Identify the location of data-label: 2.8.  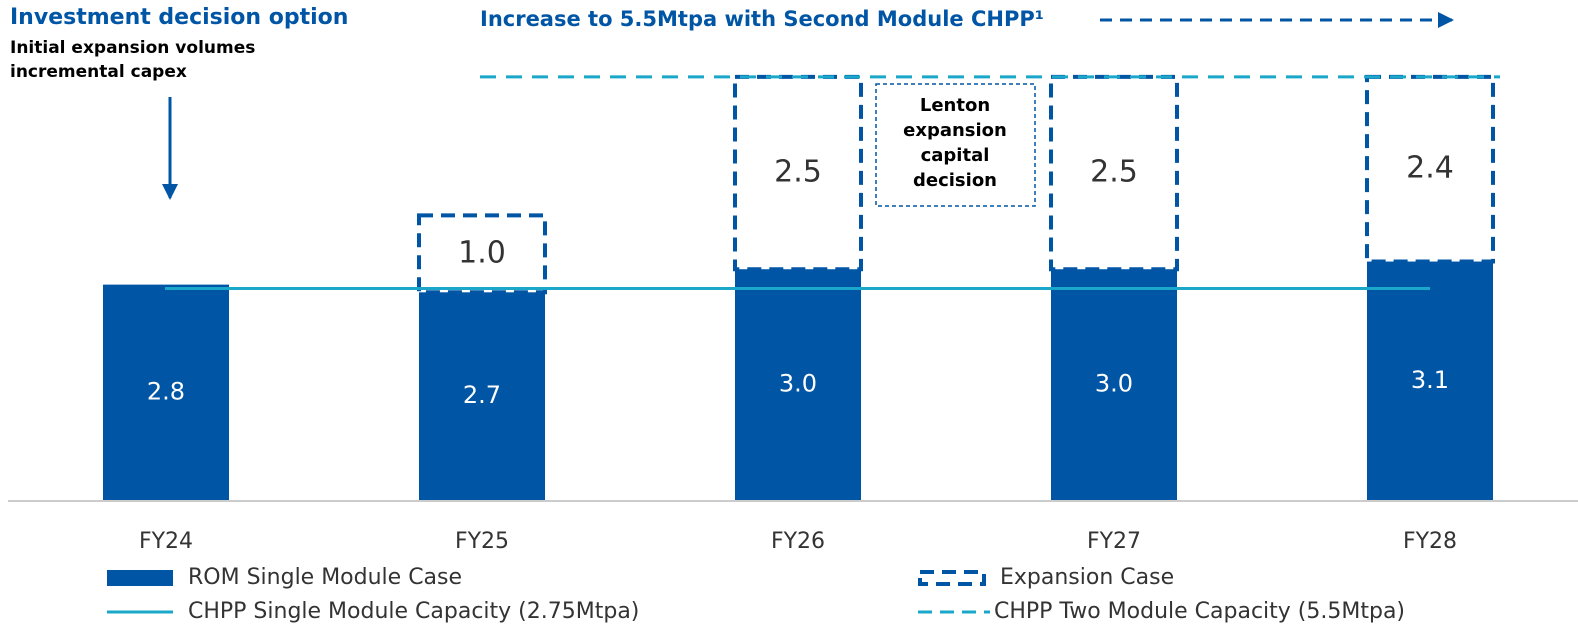
(166, 391).